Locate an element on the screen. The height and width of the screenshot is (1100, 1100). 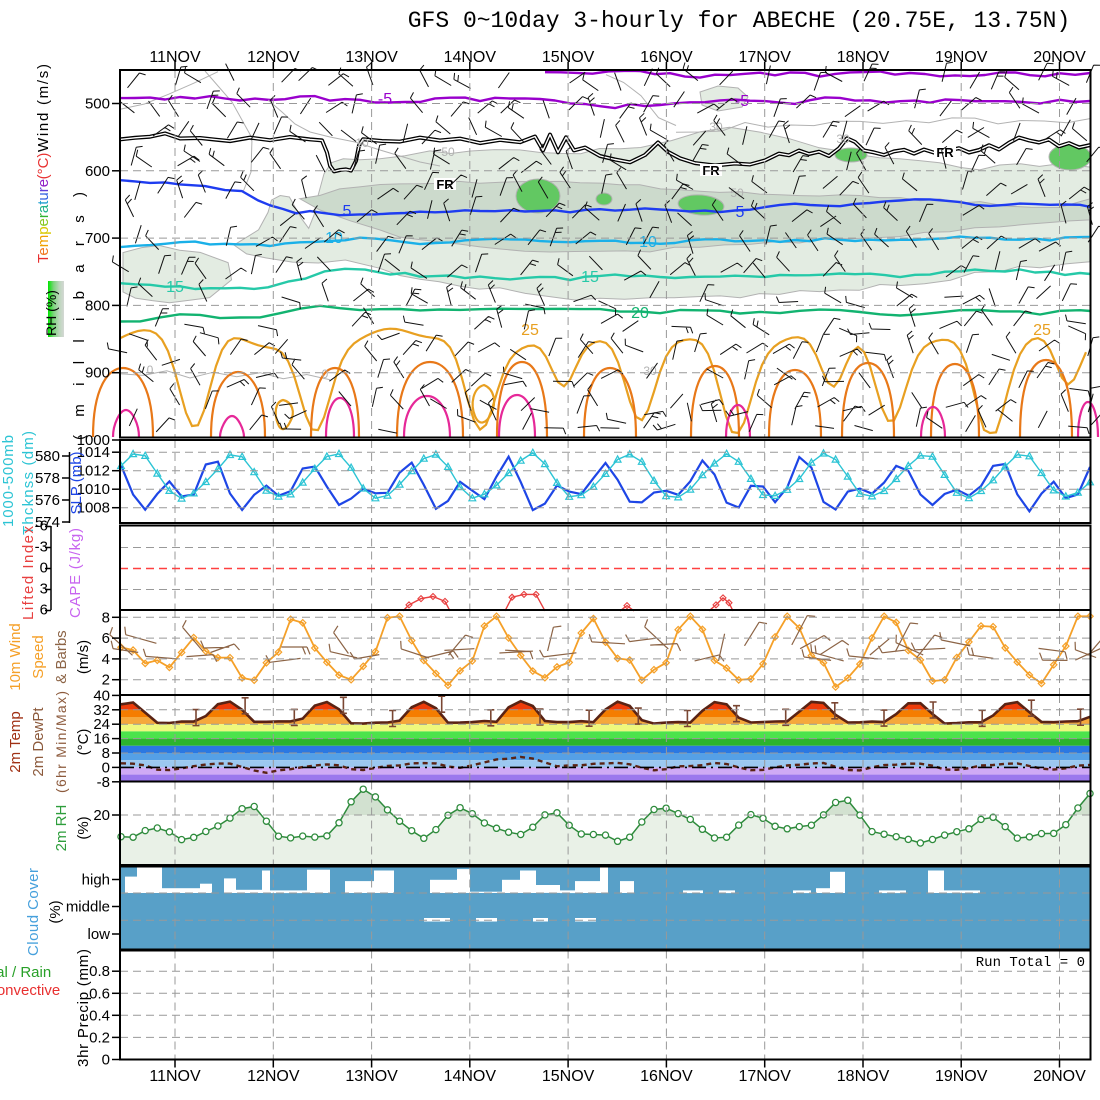
svg-text: SLP (mb) is located at coordinates (76, 482).